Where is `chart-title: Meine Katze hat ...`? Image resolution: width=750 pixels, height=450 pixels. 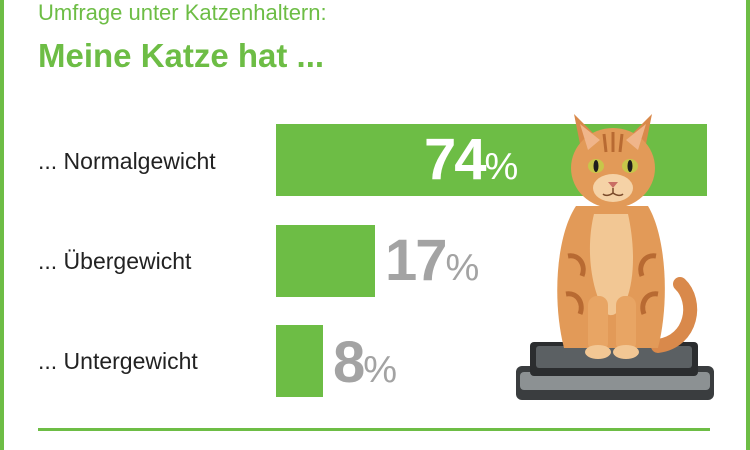 chart-title: Meine Katze hat ... is located at coordinates (181, 55).